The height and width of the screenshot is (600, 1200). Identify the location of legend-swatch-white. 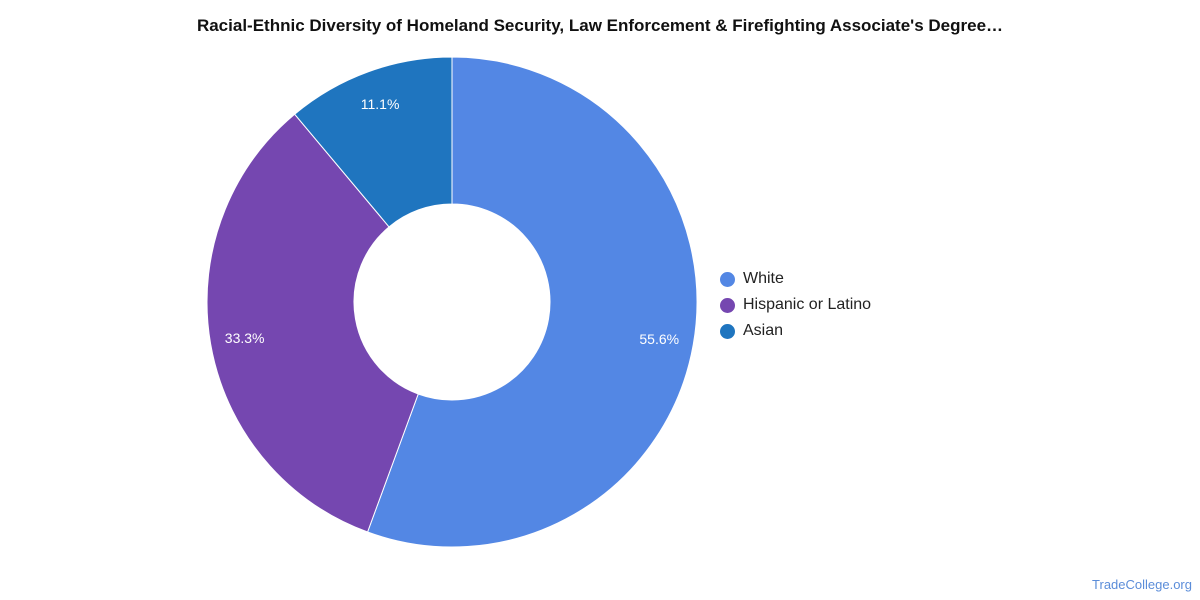
(727, 279).